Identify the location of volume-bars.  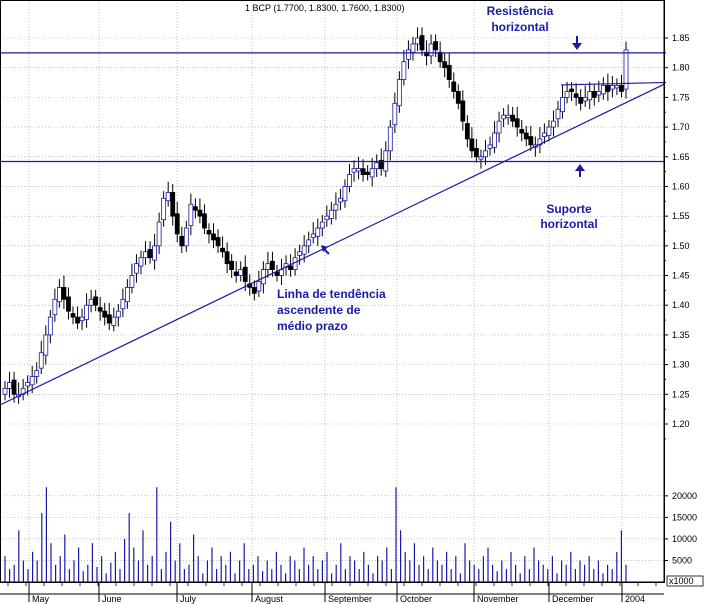
(315, 534).